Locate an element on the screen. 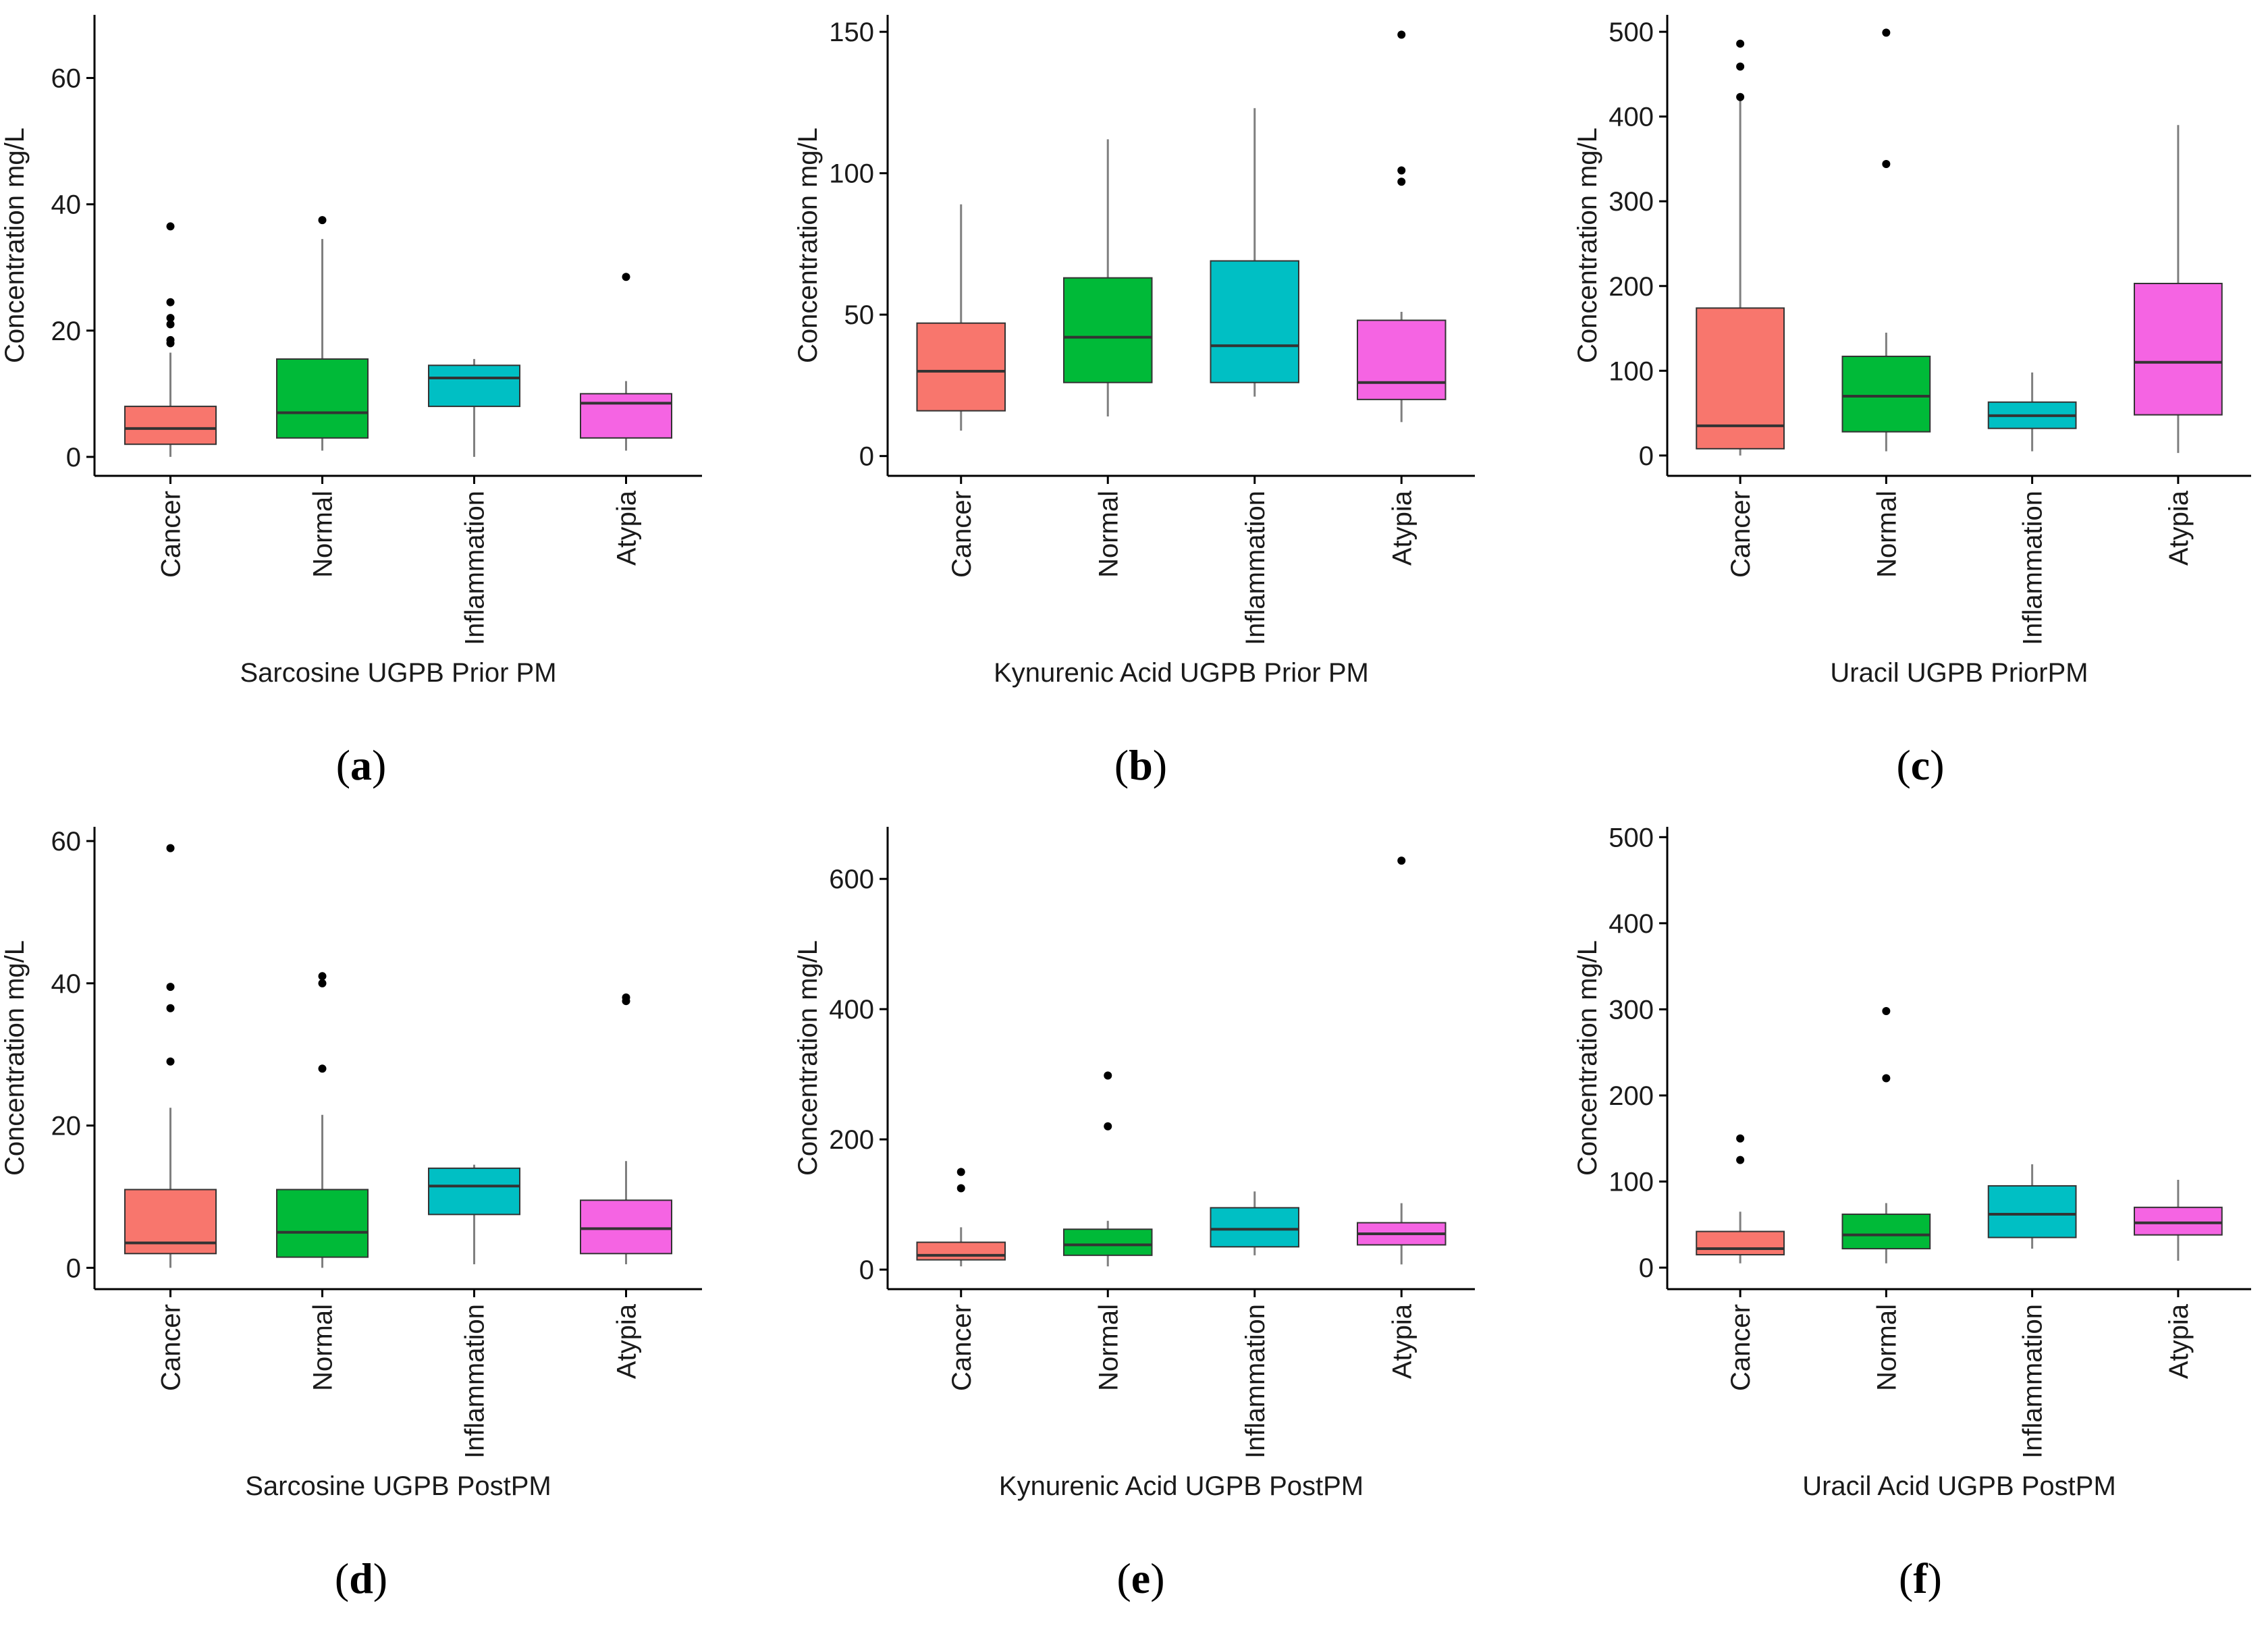 Image resolution: width=2268 pixels, height=1630 pixels. x-axis-title: Sarcosine UGPB PostPM is located at coordinates (398, 1486).